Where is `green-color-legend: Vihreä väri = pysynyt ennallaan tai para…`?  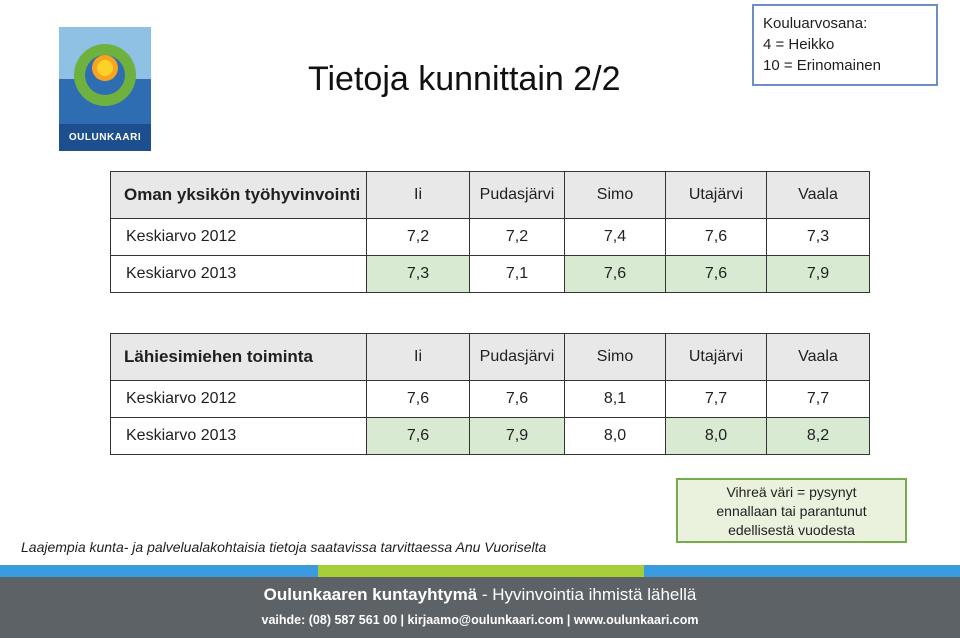
green-color-legend: Vihreä väri = pysynyt ennallaan tai para… is located at coordinates (791, 510).